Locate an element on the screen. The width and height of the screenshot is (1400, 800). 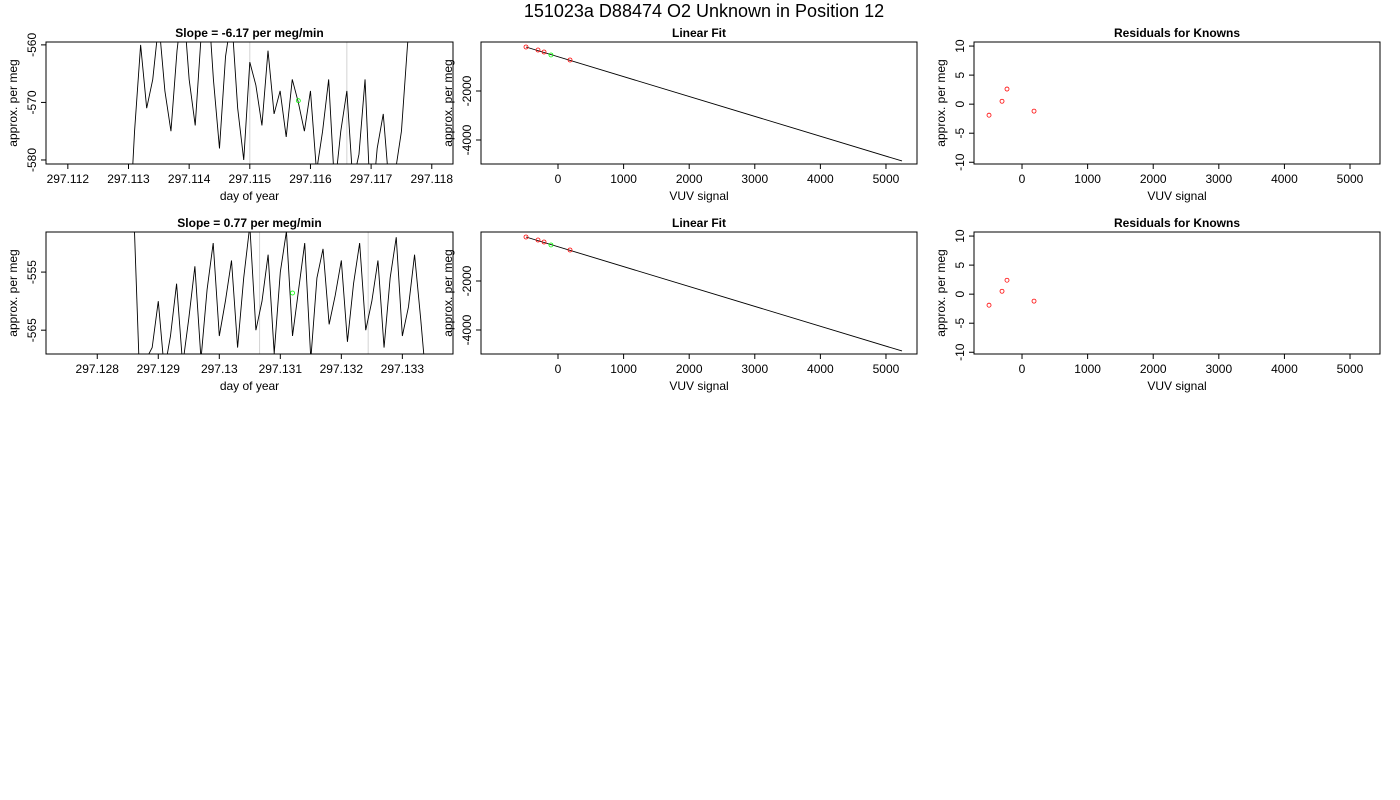
x-tick-label: 297.116 is located at coordinates (310, 179).